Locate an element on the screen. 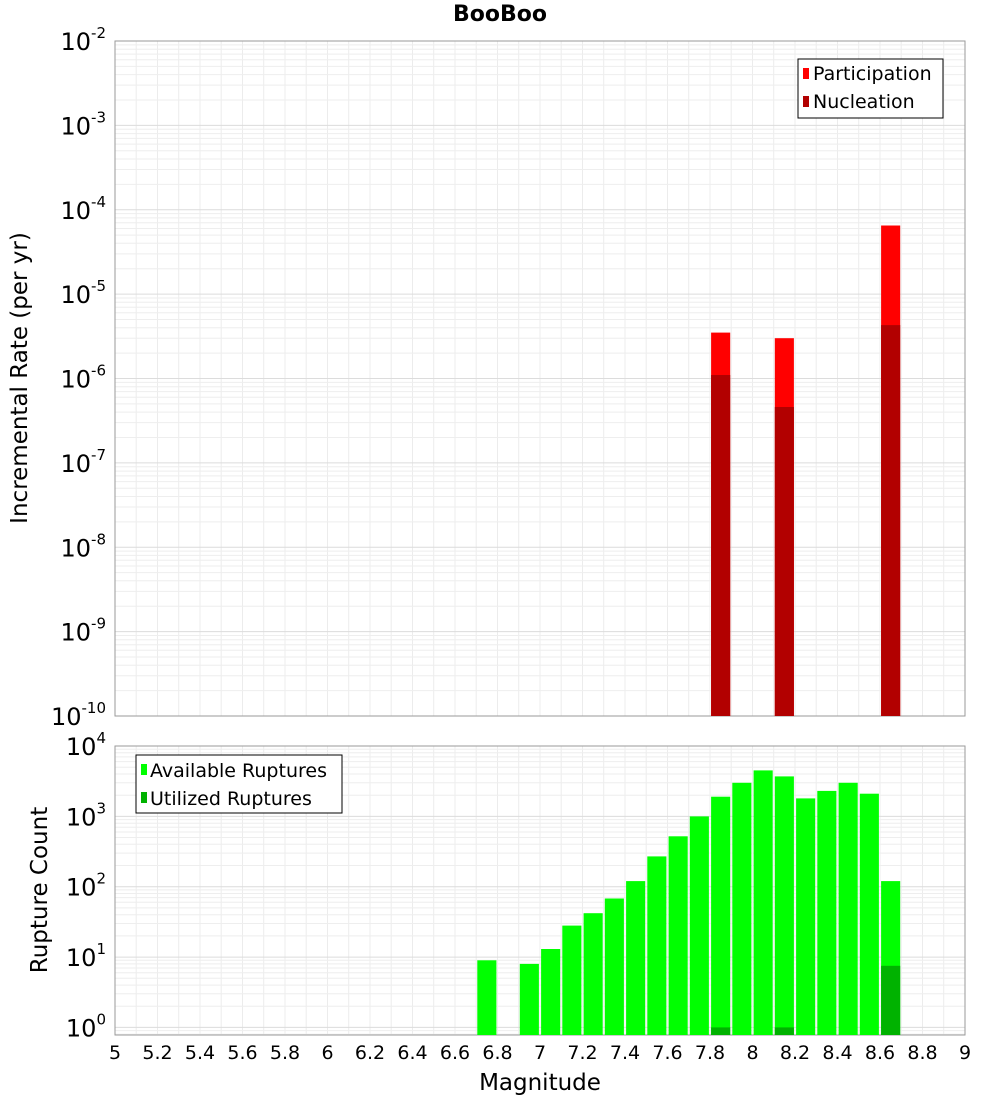 The height and width of the screenshot is (1100, 1000). x-tick-label: 7.6 is located at coordinates (667, 1053).